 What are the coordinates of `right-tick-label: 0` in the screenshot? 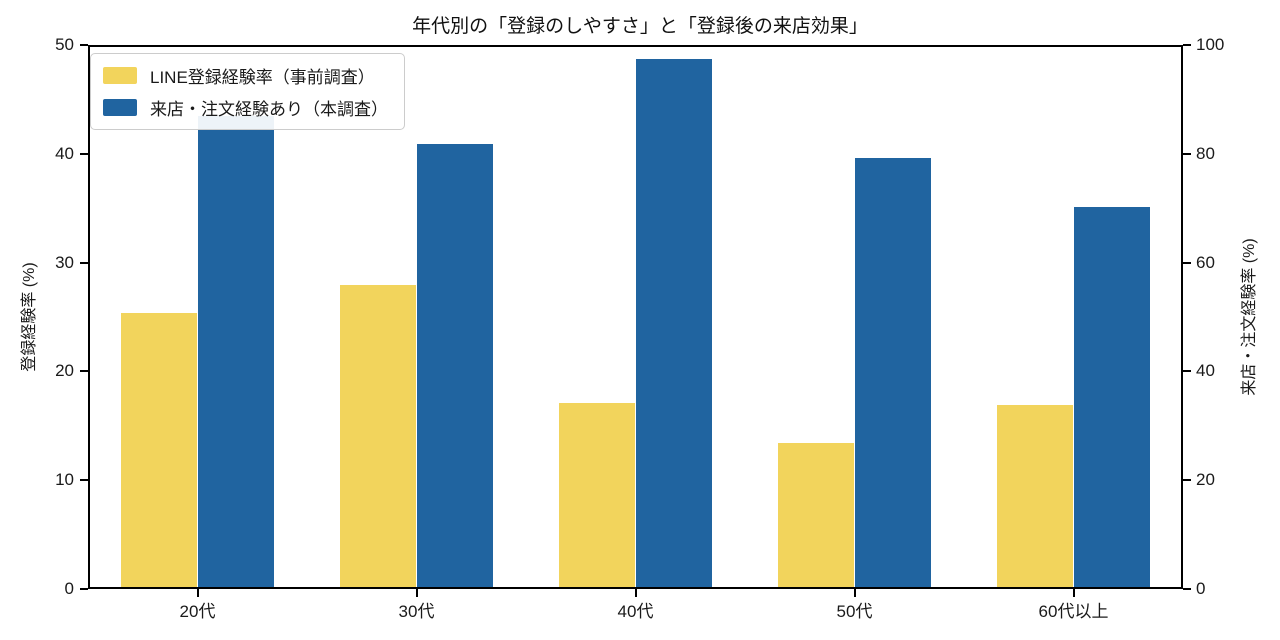 It's located at (1201, 588).